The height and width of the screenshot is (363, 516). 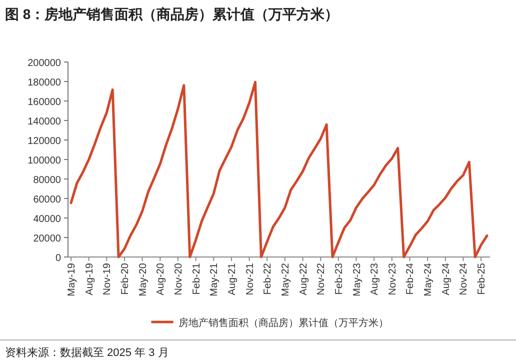 What do you see at coordinates (322, 279) in the screenshot?
I see `x-tick-label: Nov-22` at bounding box center [322, 279].